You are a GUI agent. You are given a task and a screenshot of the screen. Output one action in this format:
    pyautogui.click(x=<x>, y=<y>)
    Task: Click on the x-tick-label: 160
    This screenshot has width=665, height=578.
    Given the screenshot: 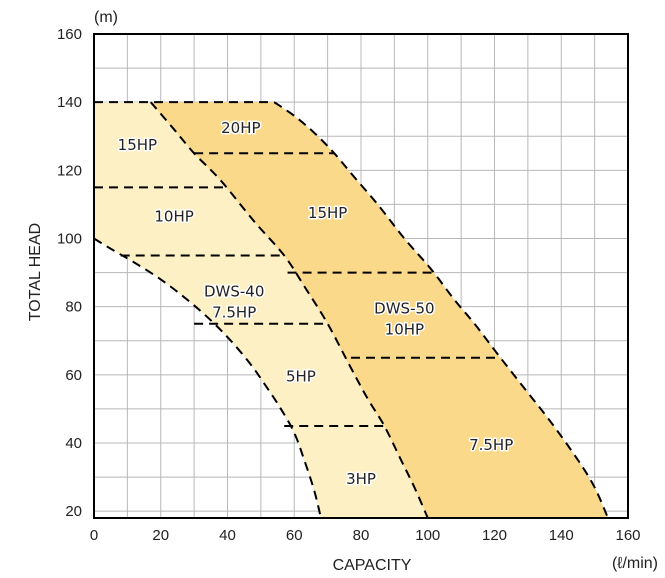 What is the action you would take?
    pyautogui.click(x=627, y=535)
    